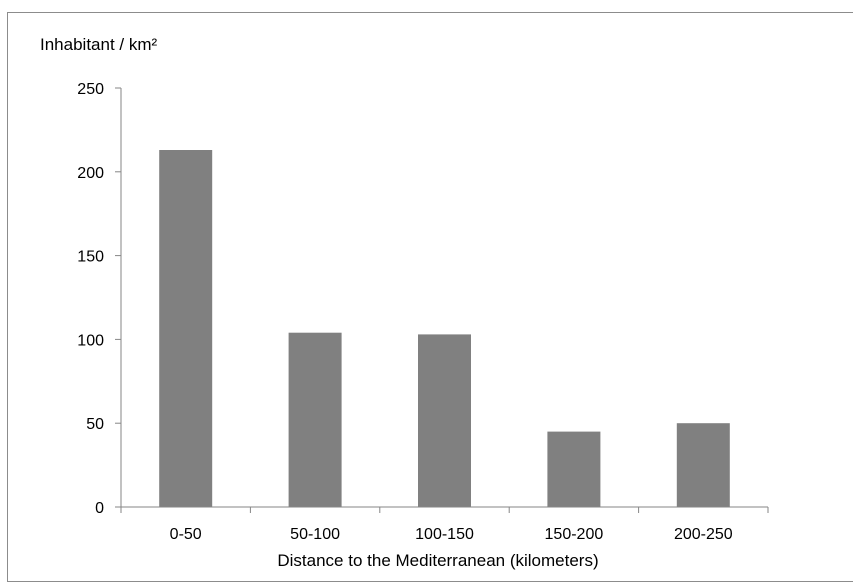 This screenshot has height=582, width=853. What do you see at coordinates (99, 508) in the screenshot?
I see `y-tick-label-0: 0` at bounding box center [99, 508].